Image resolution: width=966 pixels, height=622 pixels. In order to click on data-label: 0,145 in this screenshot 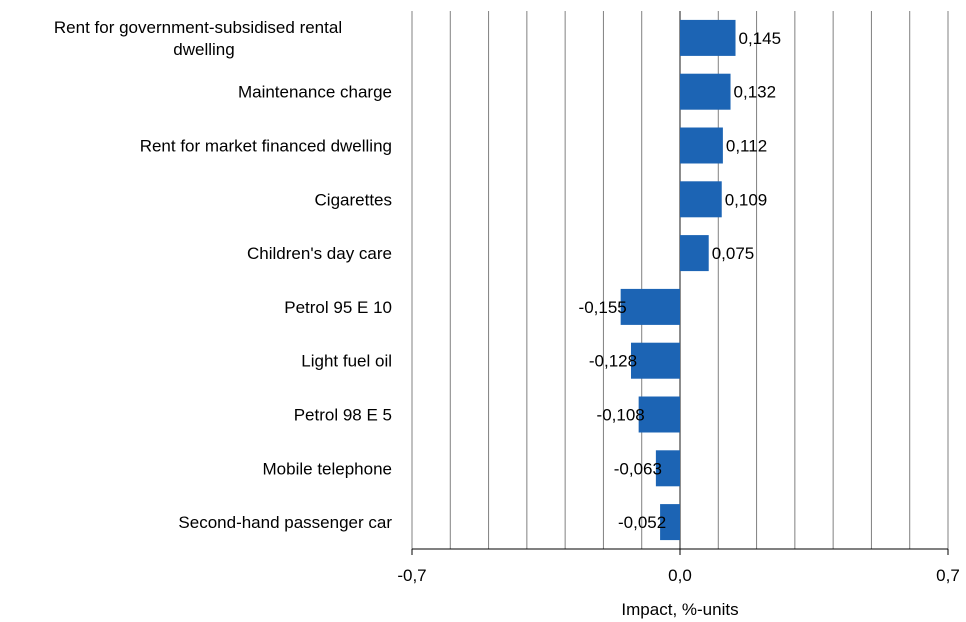, I will do `click(760, 38)`.